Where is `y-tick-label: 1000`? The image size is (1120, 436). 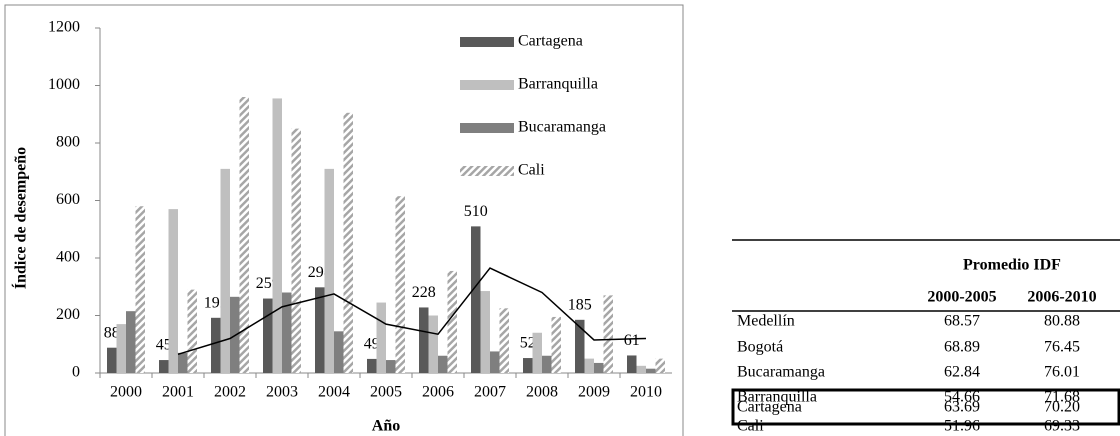 y-tick-label: 1000 is located at coordinates (64, 84).